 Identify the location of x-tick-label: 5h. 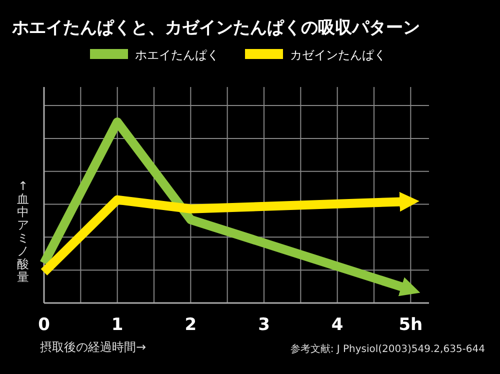
(410, 325).